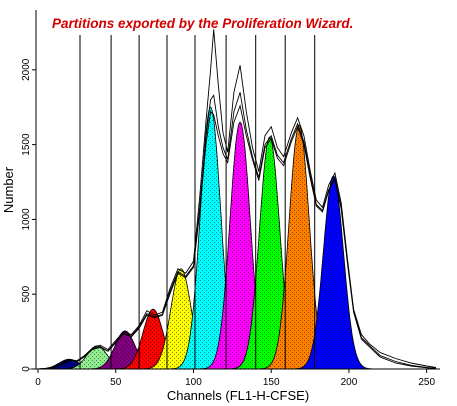  Describe the element at coordinates (38, 382) in the screenshot. I see `x-tick-label: 0` at that location.